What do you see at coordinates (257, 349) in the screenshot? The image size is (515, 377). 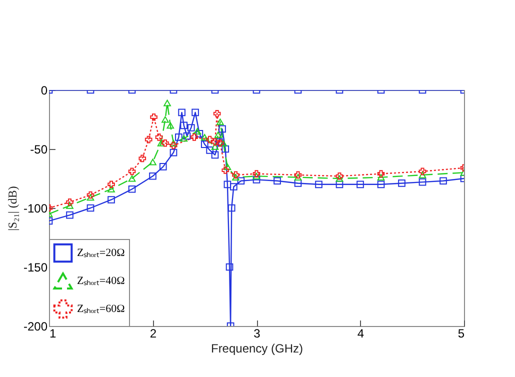 I see `x-axis-title: Frequency (GHz)` at bounding box center [257, 349].